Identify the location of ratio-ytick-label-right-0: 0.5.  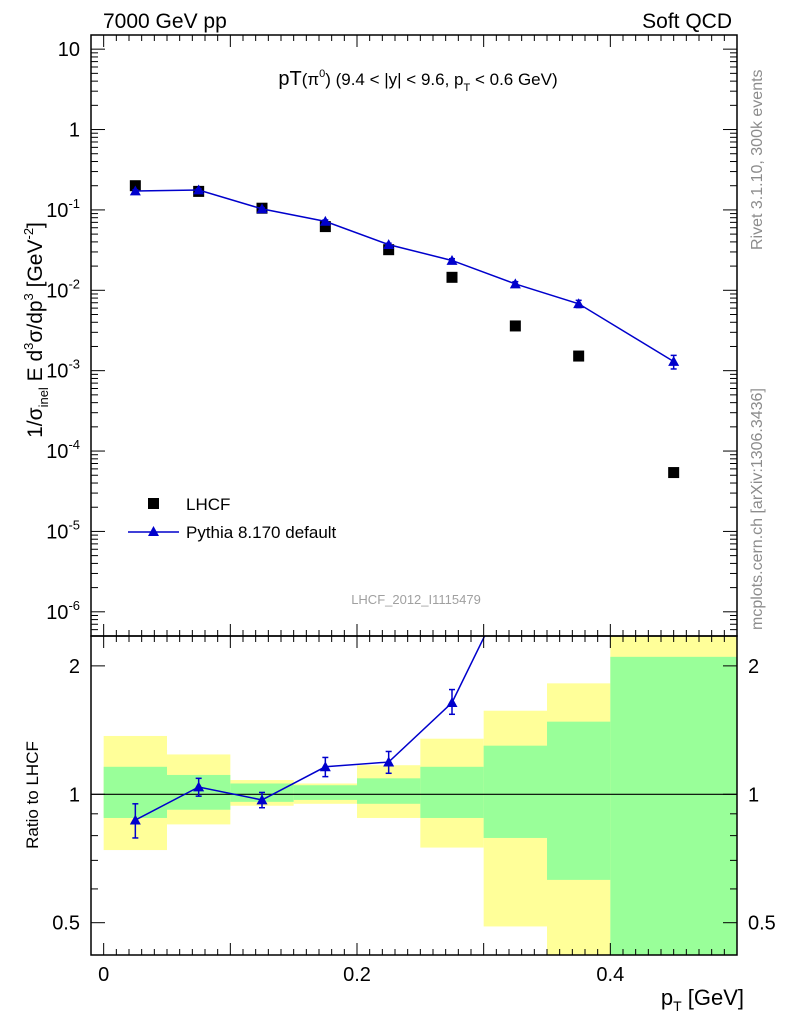
(762, 924).